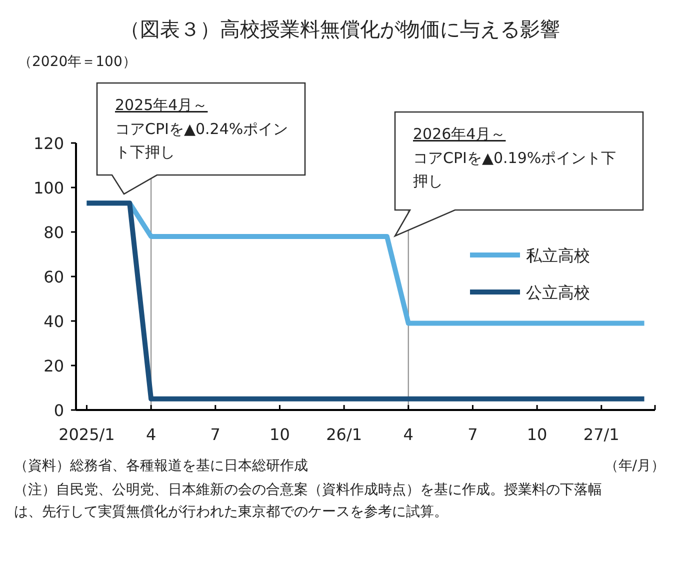  I want to click on y-tick-label: 40, so click(54, 321).